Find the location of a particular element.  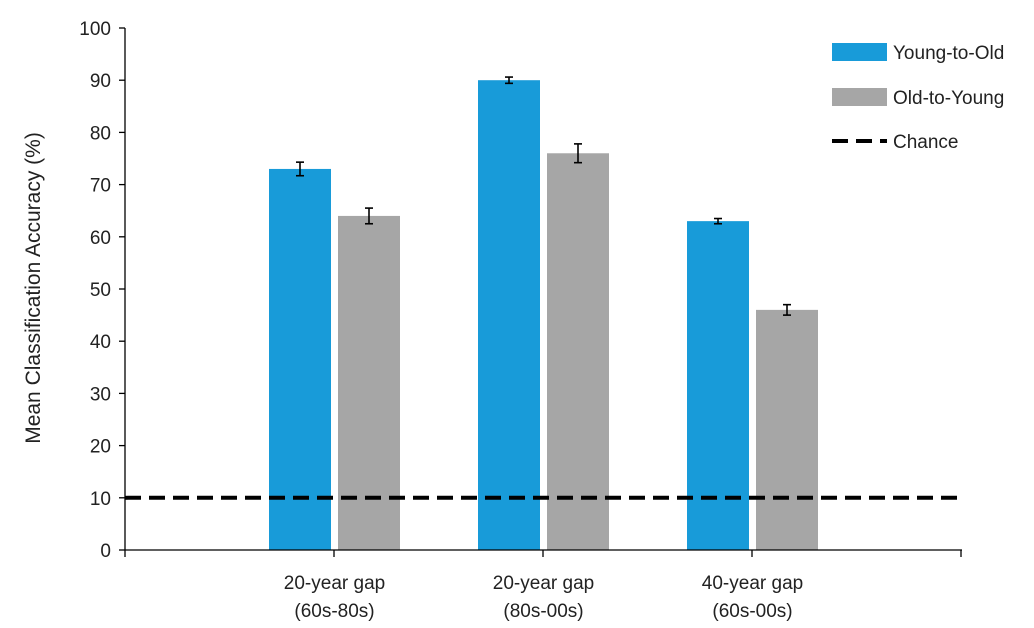

y-tick-label-70: 70 is located at coordinates (100, 186).